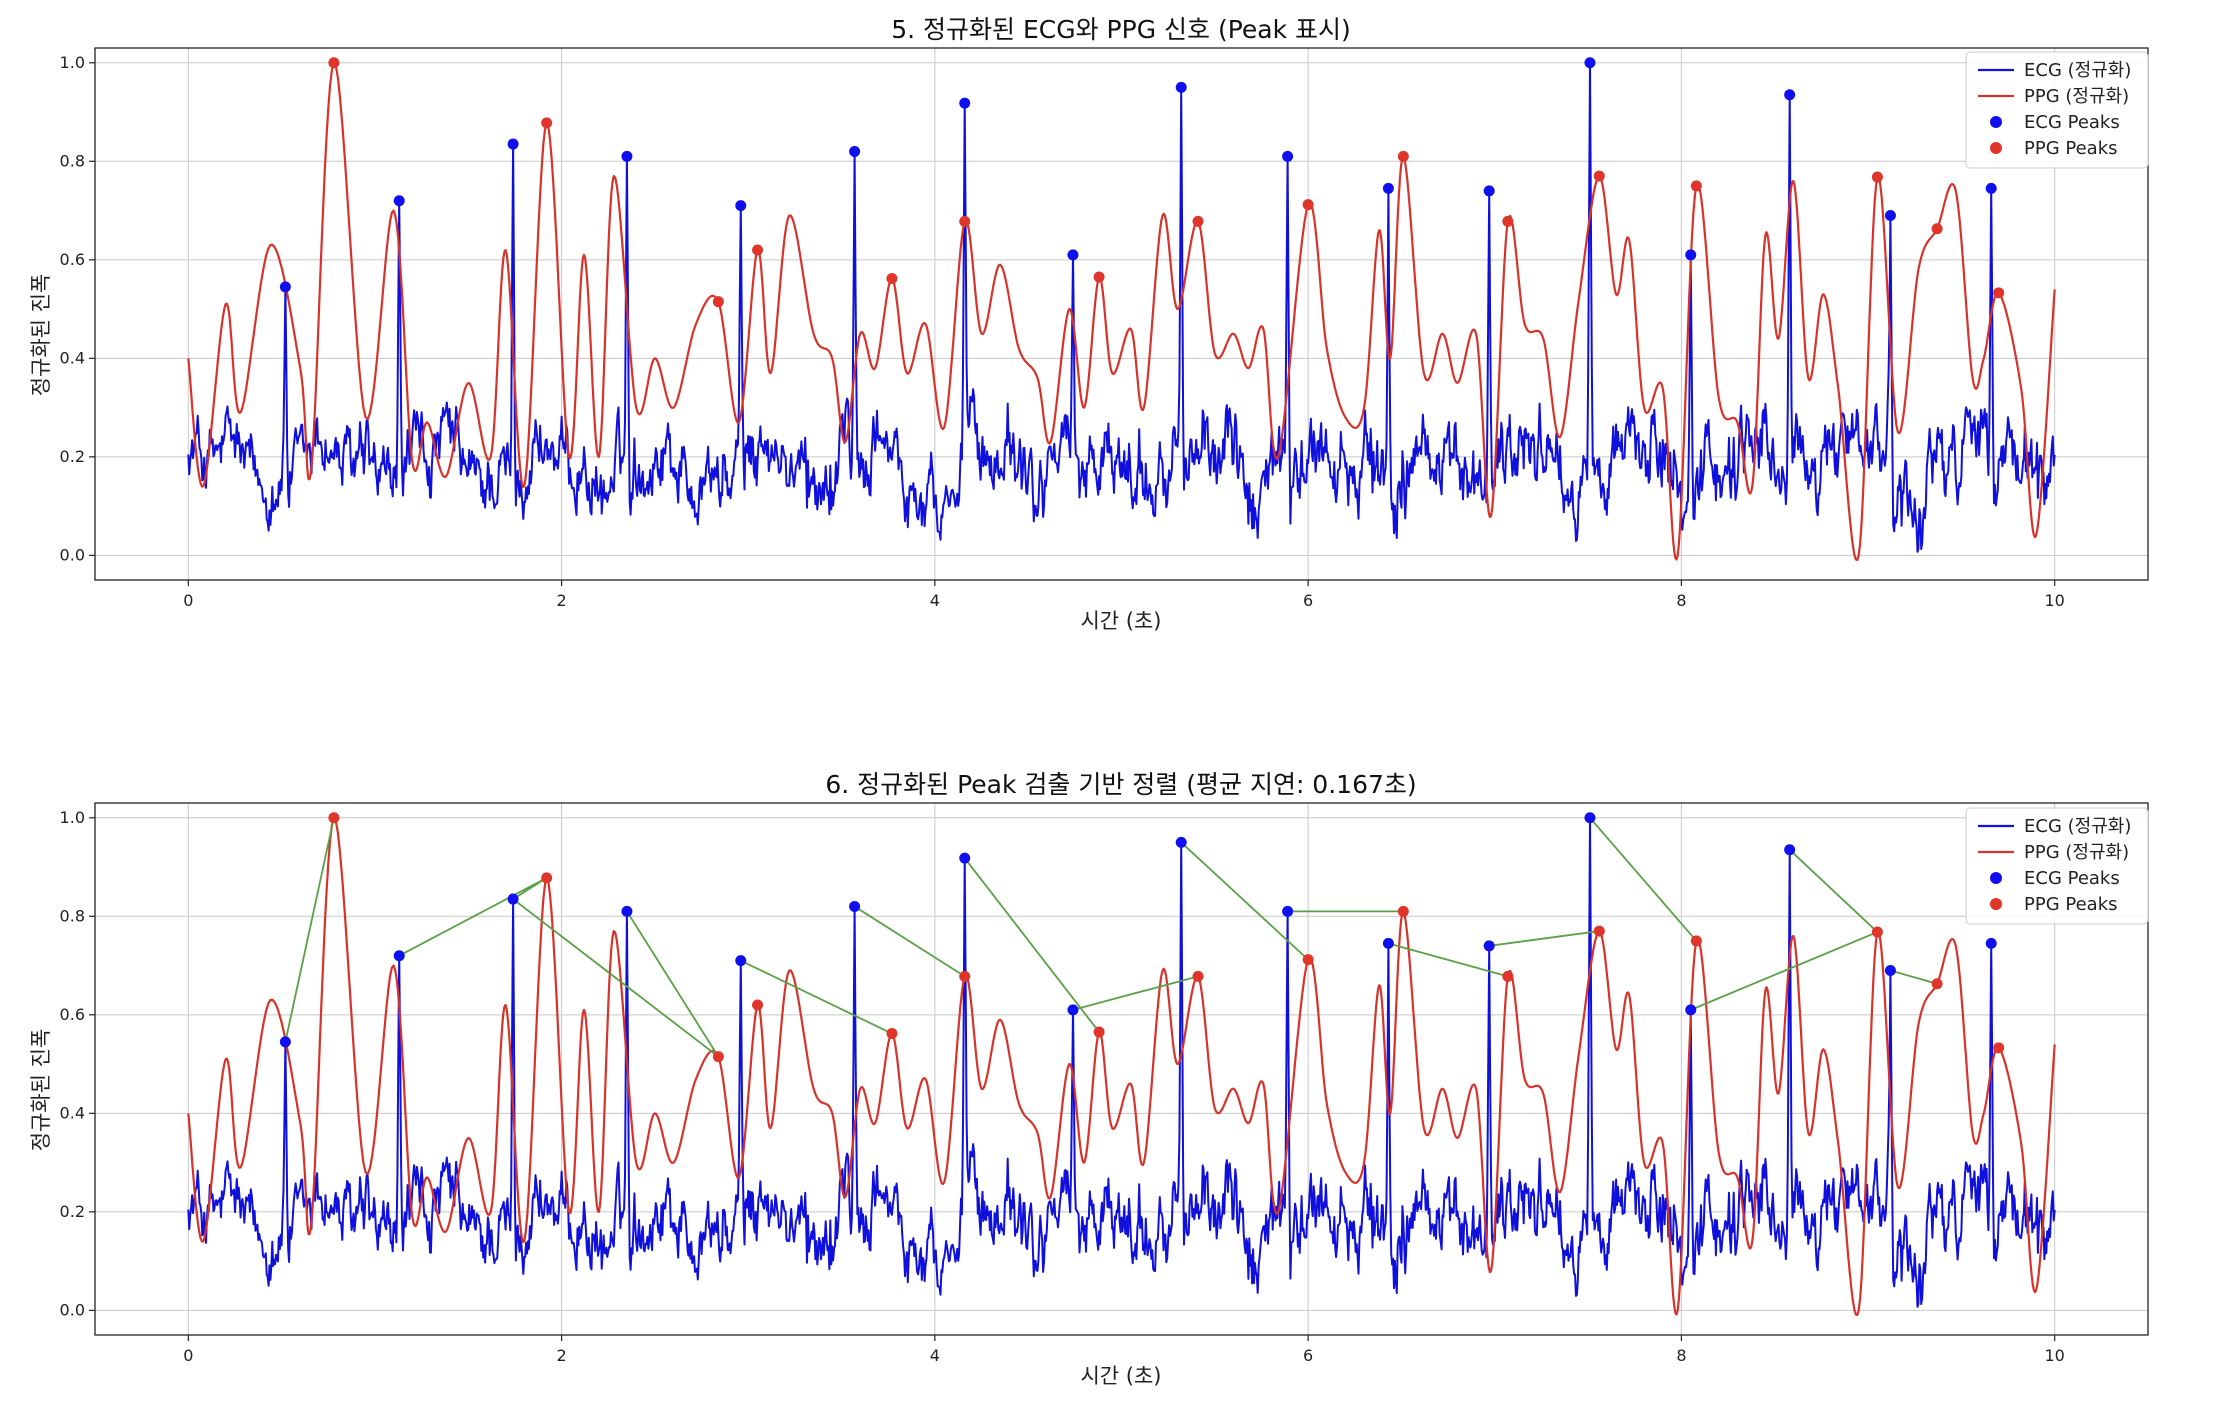  What do you see at coordinates (1996, 878) in the screenshot?
I see `legend-ecg-peak-swatch` at bounding box center [1996, 878].